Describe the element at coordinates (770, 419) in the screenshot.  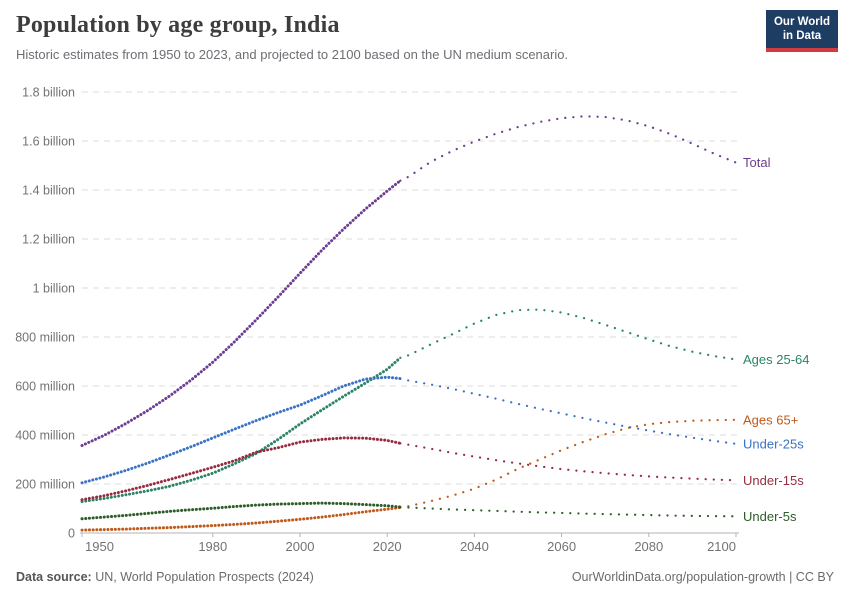
I see `series-label-ages-65-: Ages 65+` at that location.